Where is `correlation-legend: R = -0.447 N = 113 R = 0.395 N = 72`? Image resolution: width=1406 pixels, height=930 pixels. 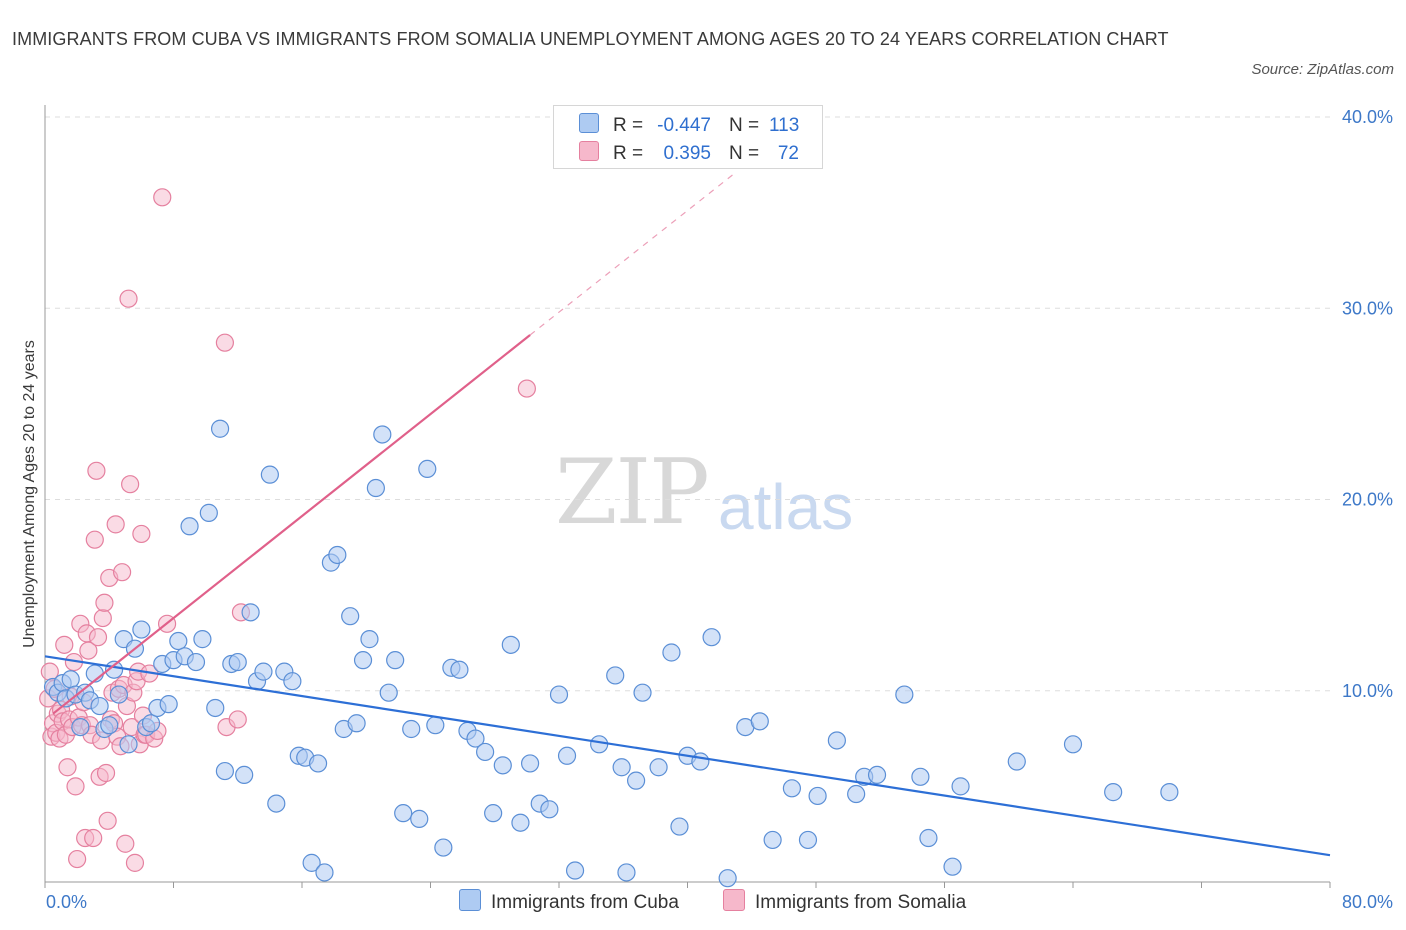 correlation-legend: R = -0.447 N = 113 R = 0.395 N = 72 is located at coordinates (688, 137).